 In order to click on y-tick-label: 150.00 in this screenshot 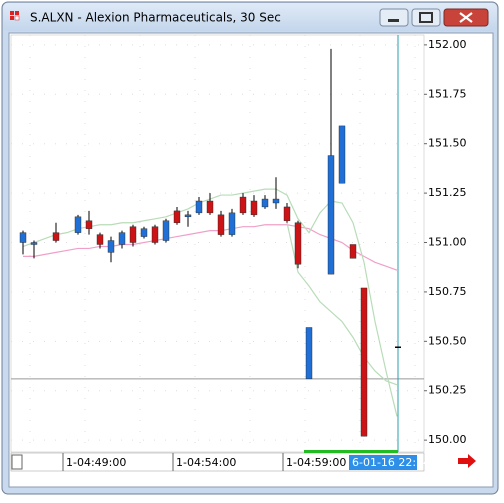, I will do `click(447, 439)`.